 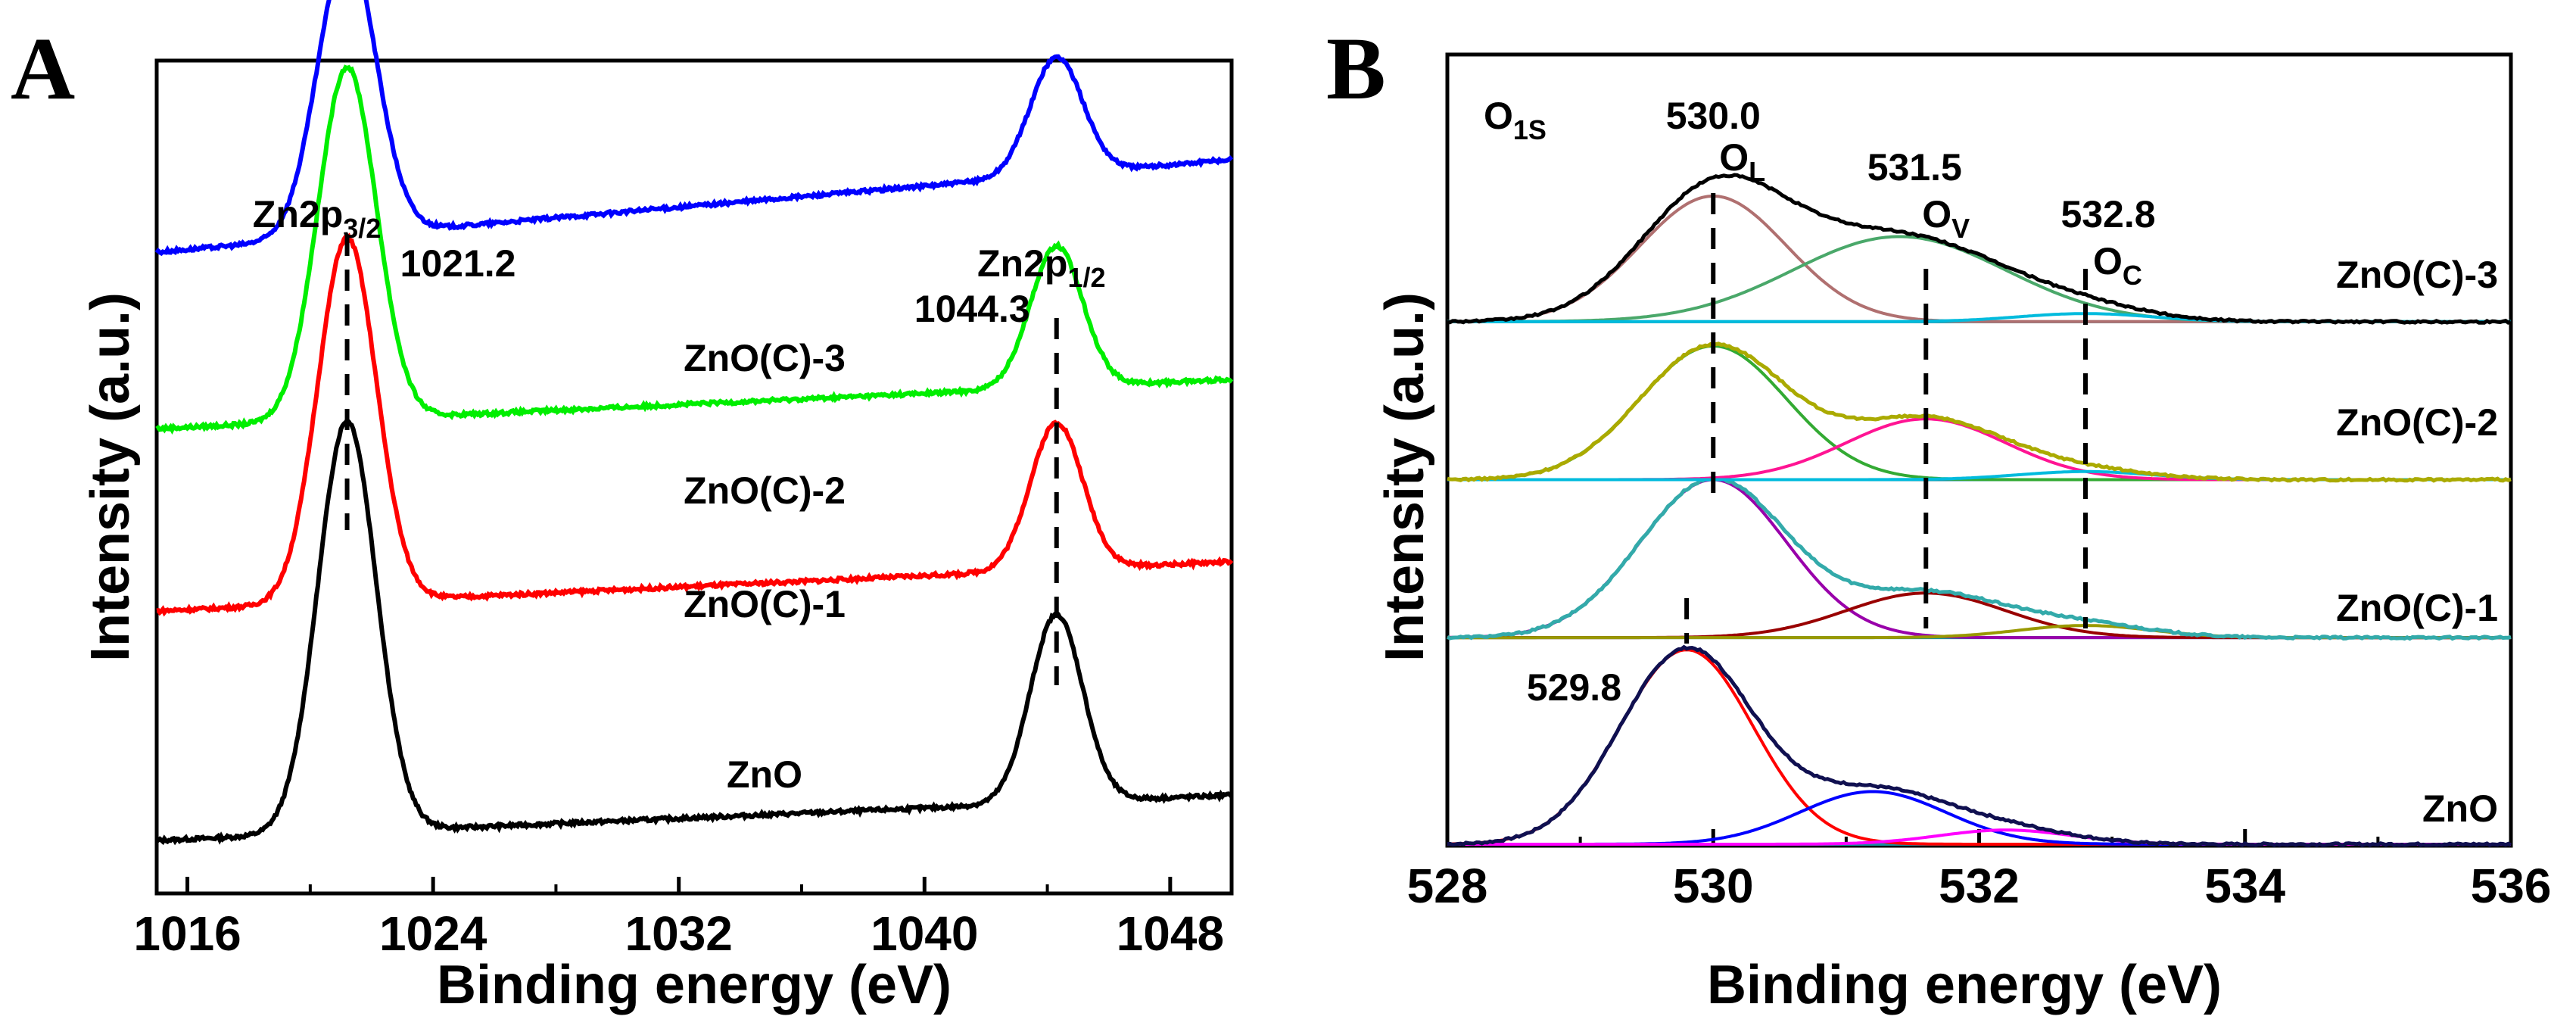 What do you see at coordinates (694, 985) in the screenshot?
I see `panel-a-x-axis-title: Binding energy (eV)` at bounding box center [694, 985].